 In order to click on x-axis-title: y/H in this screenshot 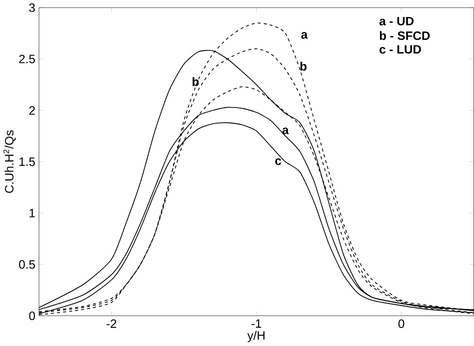, I will do `click(255, 336)`.